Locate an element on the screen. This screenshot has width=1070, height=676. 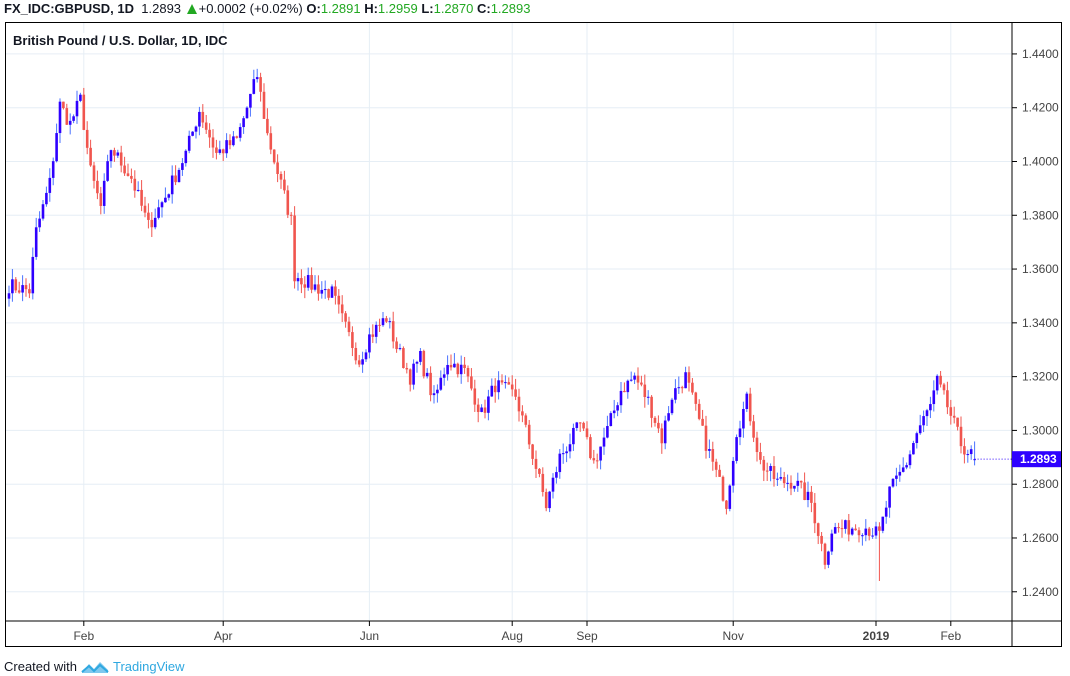
footer: Created with TradingView is located at coordinates (94, 666).